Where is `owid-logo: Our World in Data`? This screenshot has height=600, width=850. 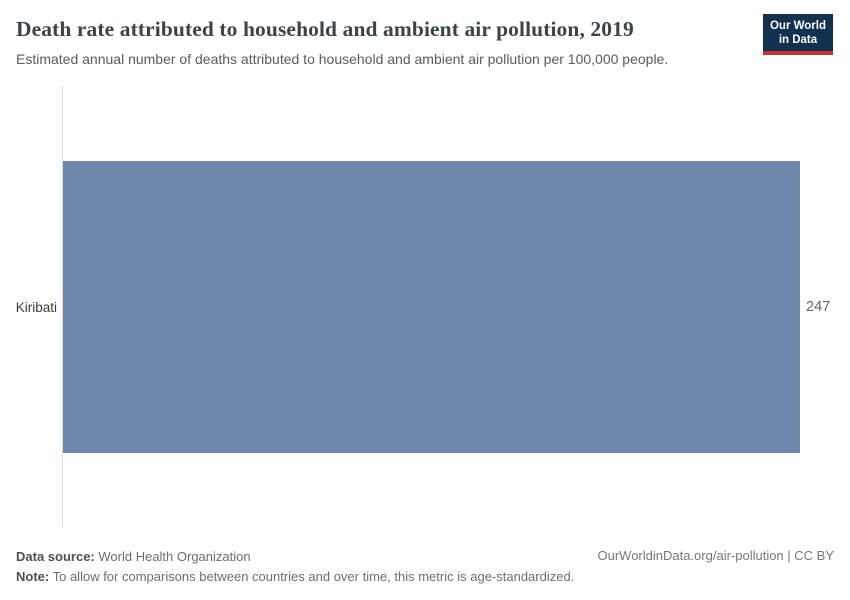
owid-logo: Our World in Data is located at coordinates (797, 34).